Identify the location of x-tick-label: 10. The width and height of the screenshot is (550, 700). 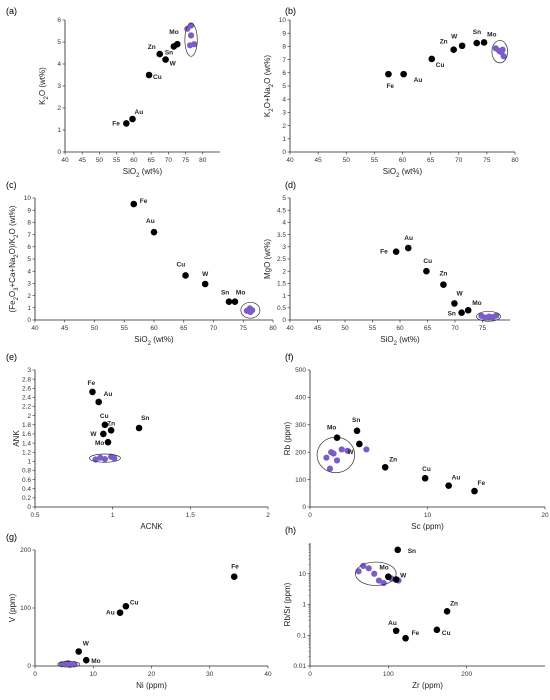
(428, 515).